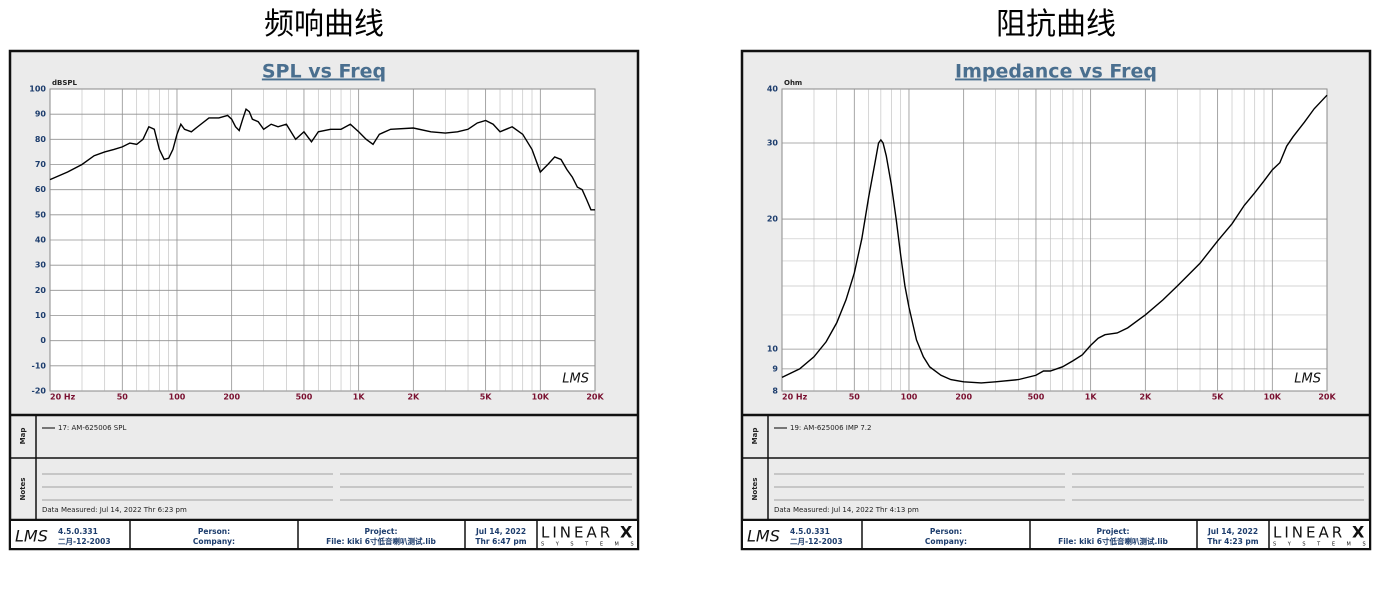 This screenshot has width=1380, height=600. Describe the element at coordinates (41, 164) in the screenshot. I see `y-tick-label: 70` at that location.